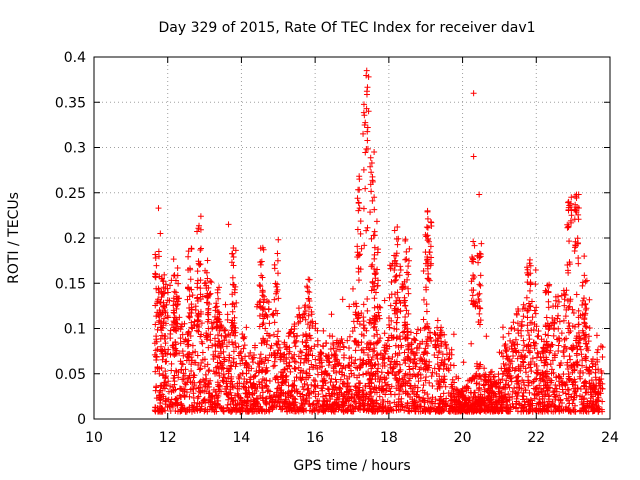 This screenshot has height=480, width=640. Describe the element at coordinates (315, 438) in the screenshot. I see `x-tick-label: 16` at that location.